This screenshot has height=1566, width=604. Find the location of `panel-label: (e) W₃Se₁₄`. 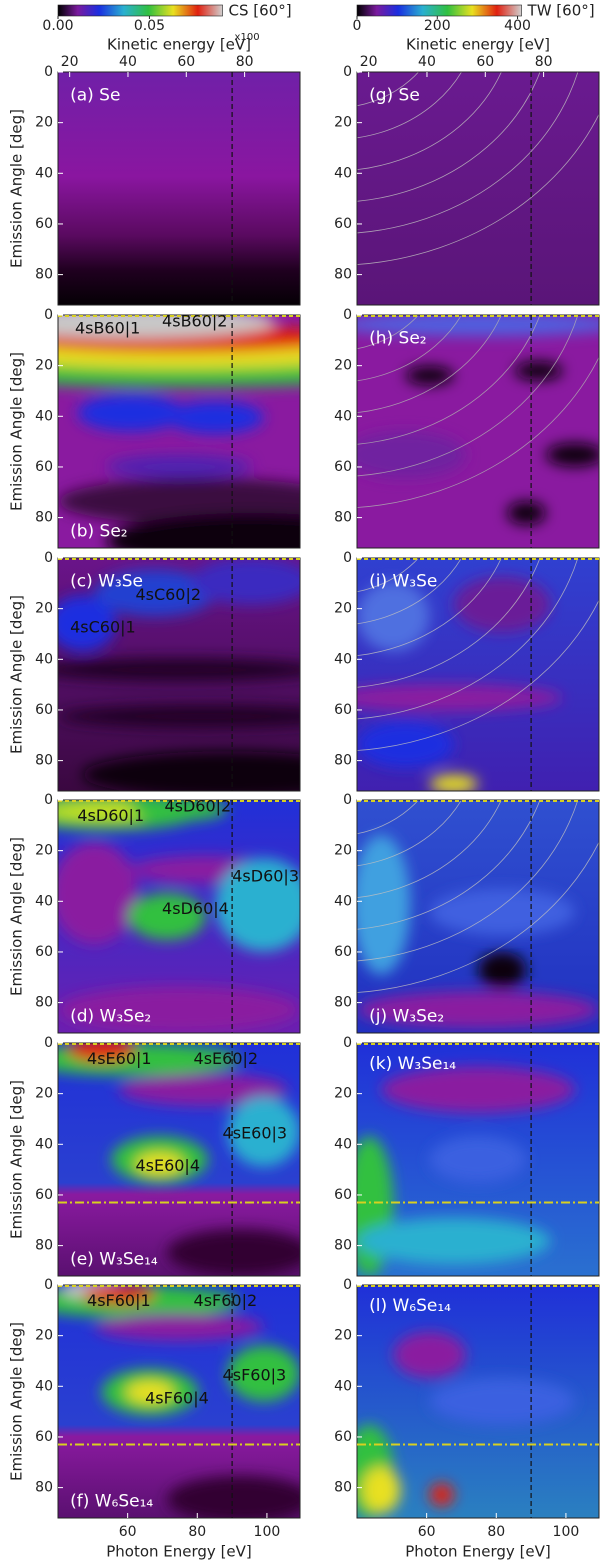

panel-label: (e) W₃Se₁₄ is located at coordinates (114, 1260).